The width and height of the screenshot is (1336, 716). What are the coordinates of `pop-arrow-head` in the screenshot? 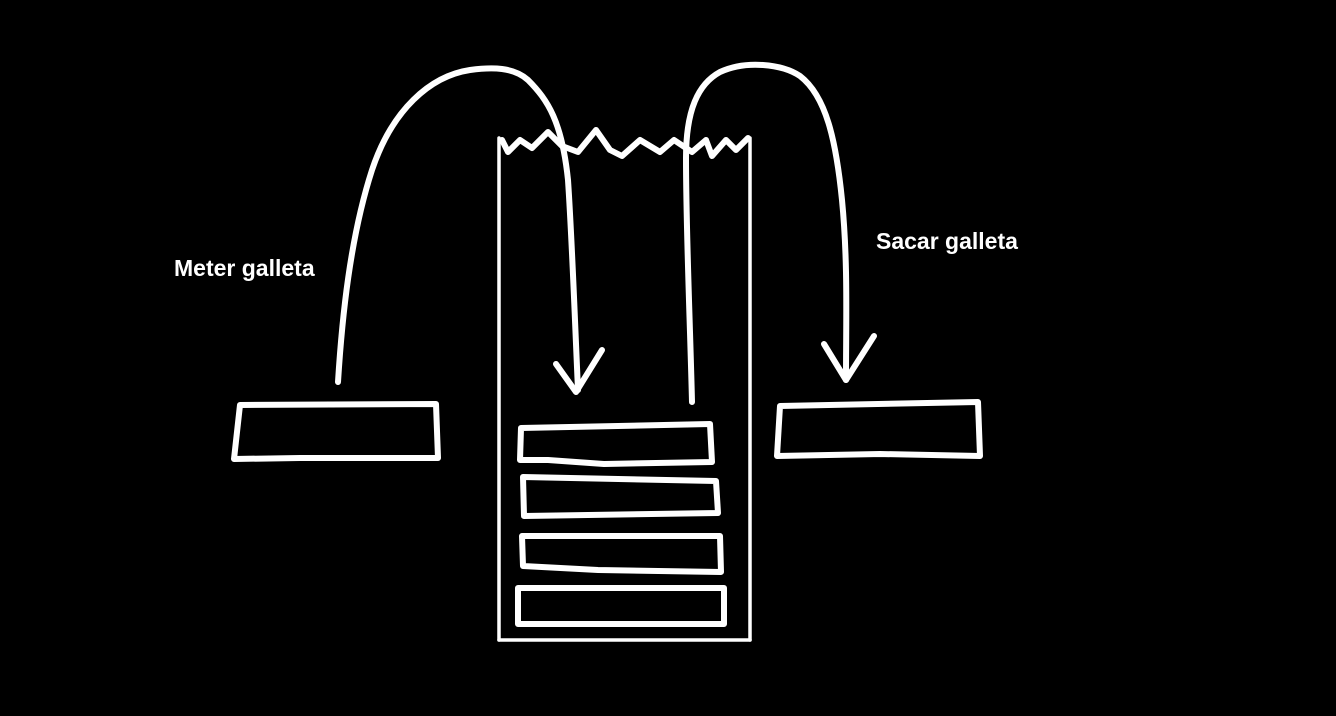 It's located at (849, 358).